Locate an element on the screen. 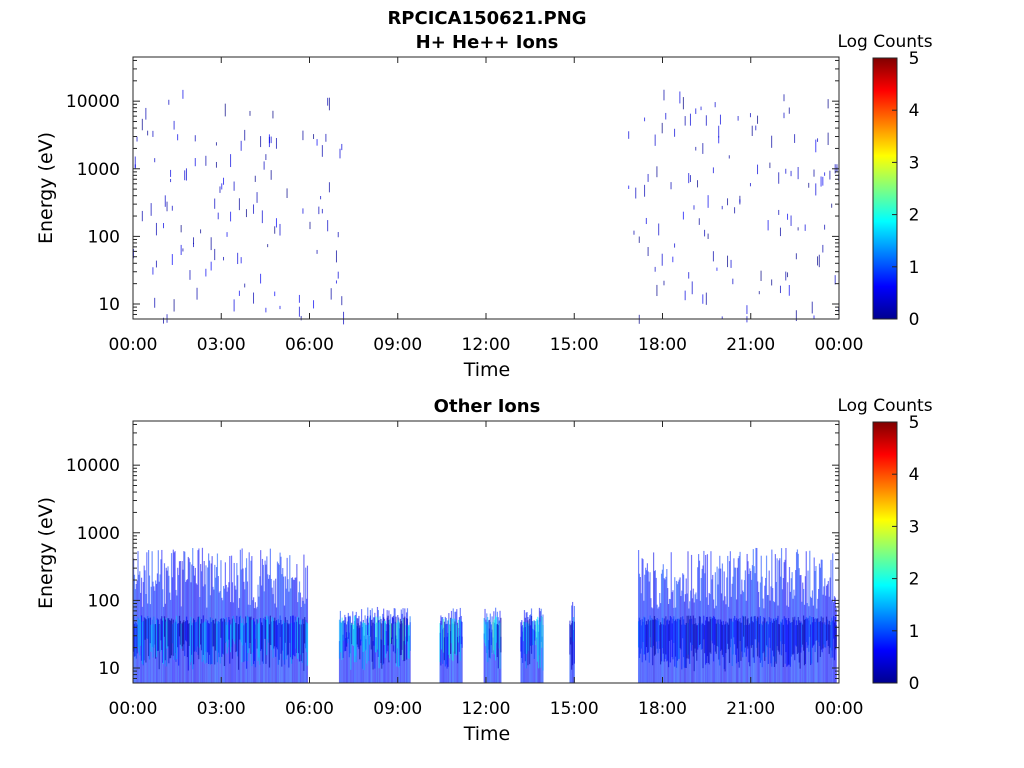  y-tick-label: 10000 is located at coordinates (93, 102).